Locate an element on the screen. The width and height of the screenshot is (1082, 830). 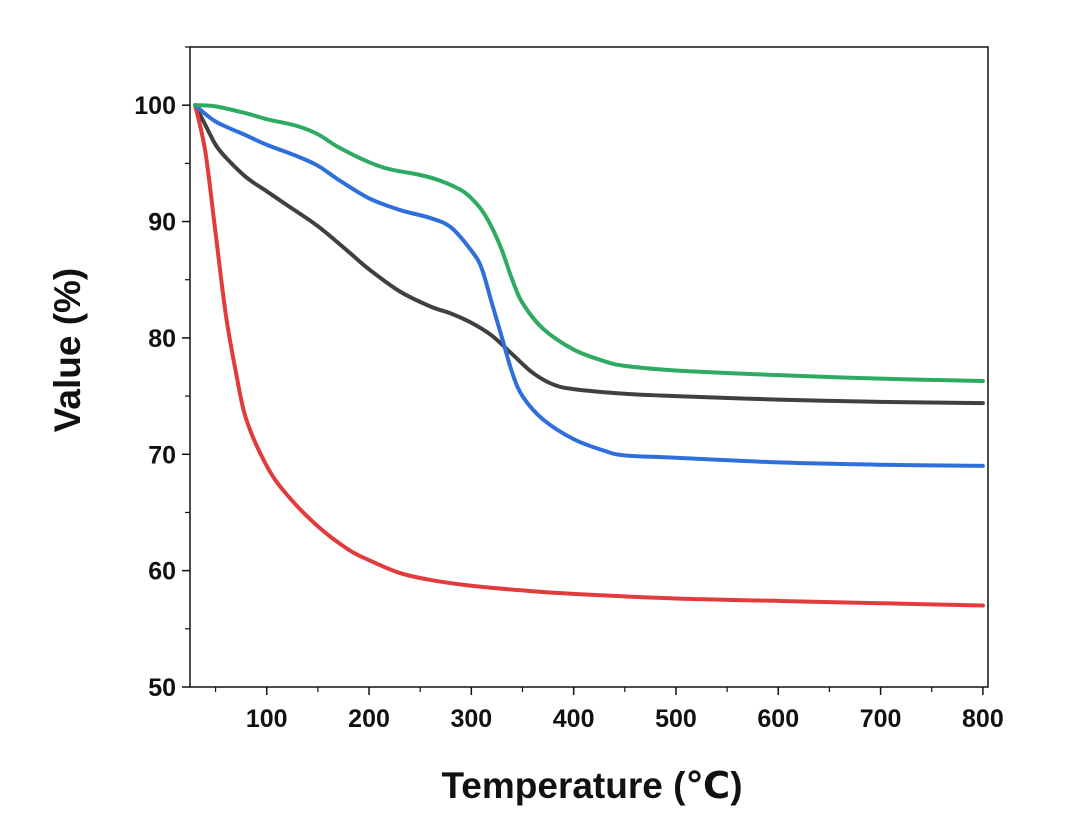
y-tick-label: 70 is located at coordinates (162, 455).